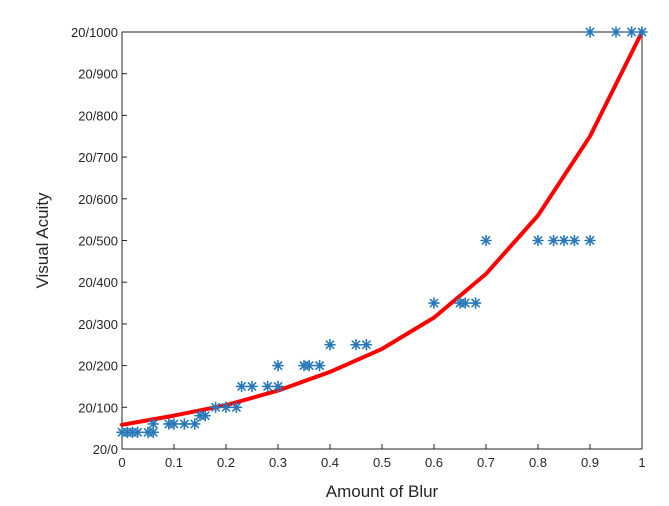 The height and width of the screenshot is (506, 669). Describe the element at coordinates (538, 462) in the screenshot. I see `x-tick-label: 0.8` at that location.